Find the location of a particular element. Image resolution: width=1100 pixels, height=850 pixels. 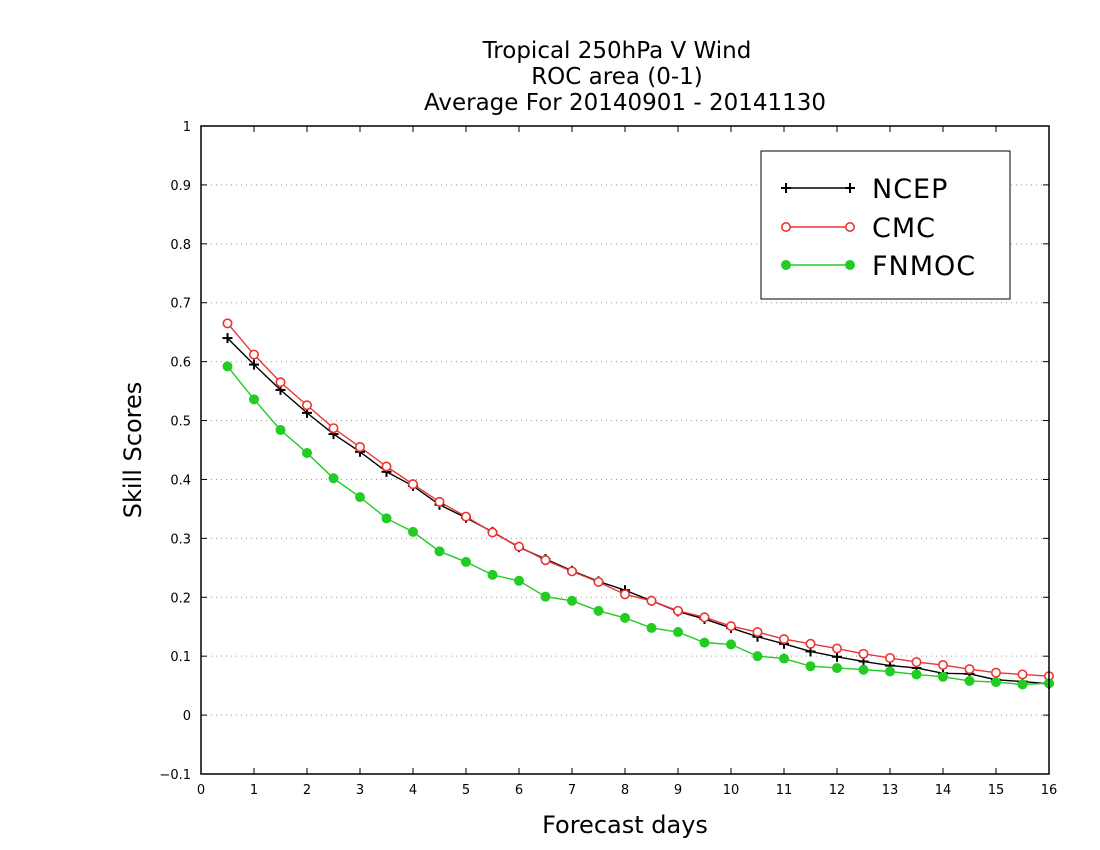

y-tick-label: 0.2 is located at coordinates (180, 598).